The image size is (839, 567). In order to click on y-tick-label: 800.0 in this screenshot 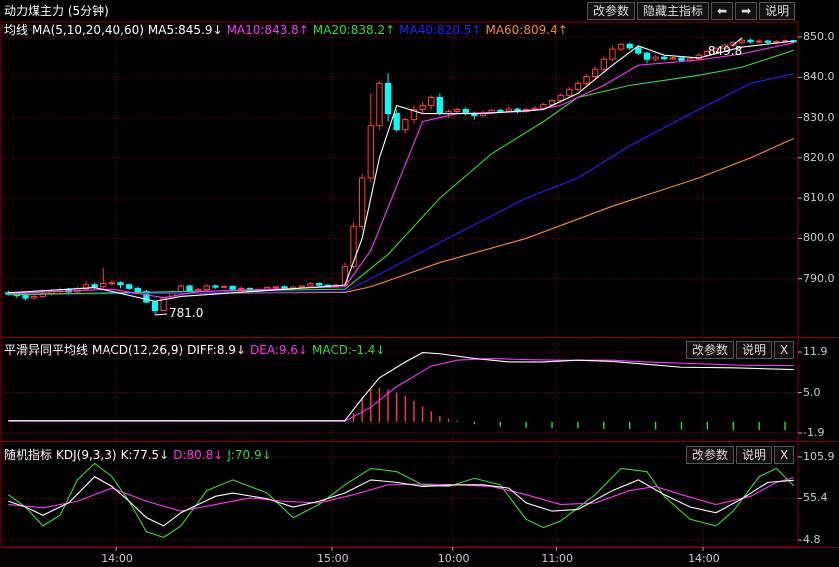, I will do `click(819, 238)`.